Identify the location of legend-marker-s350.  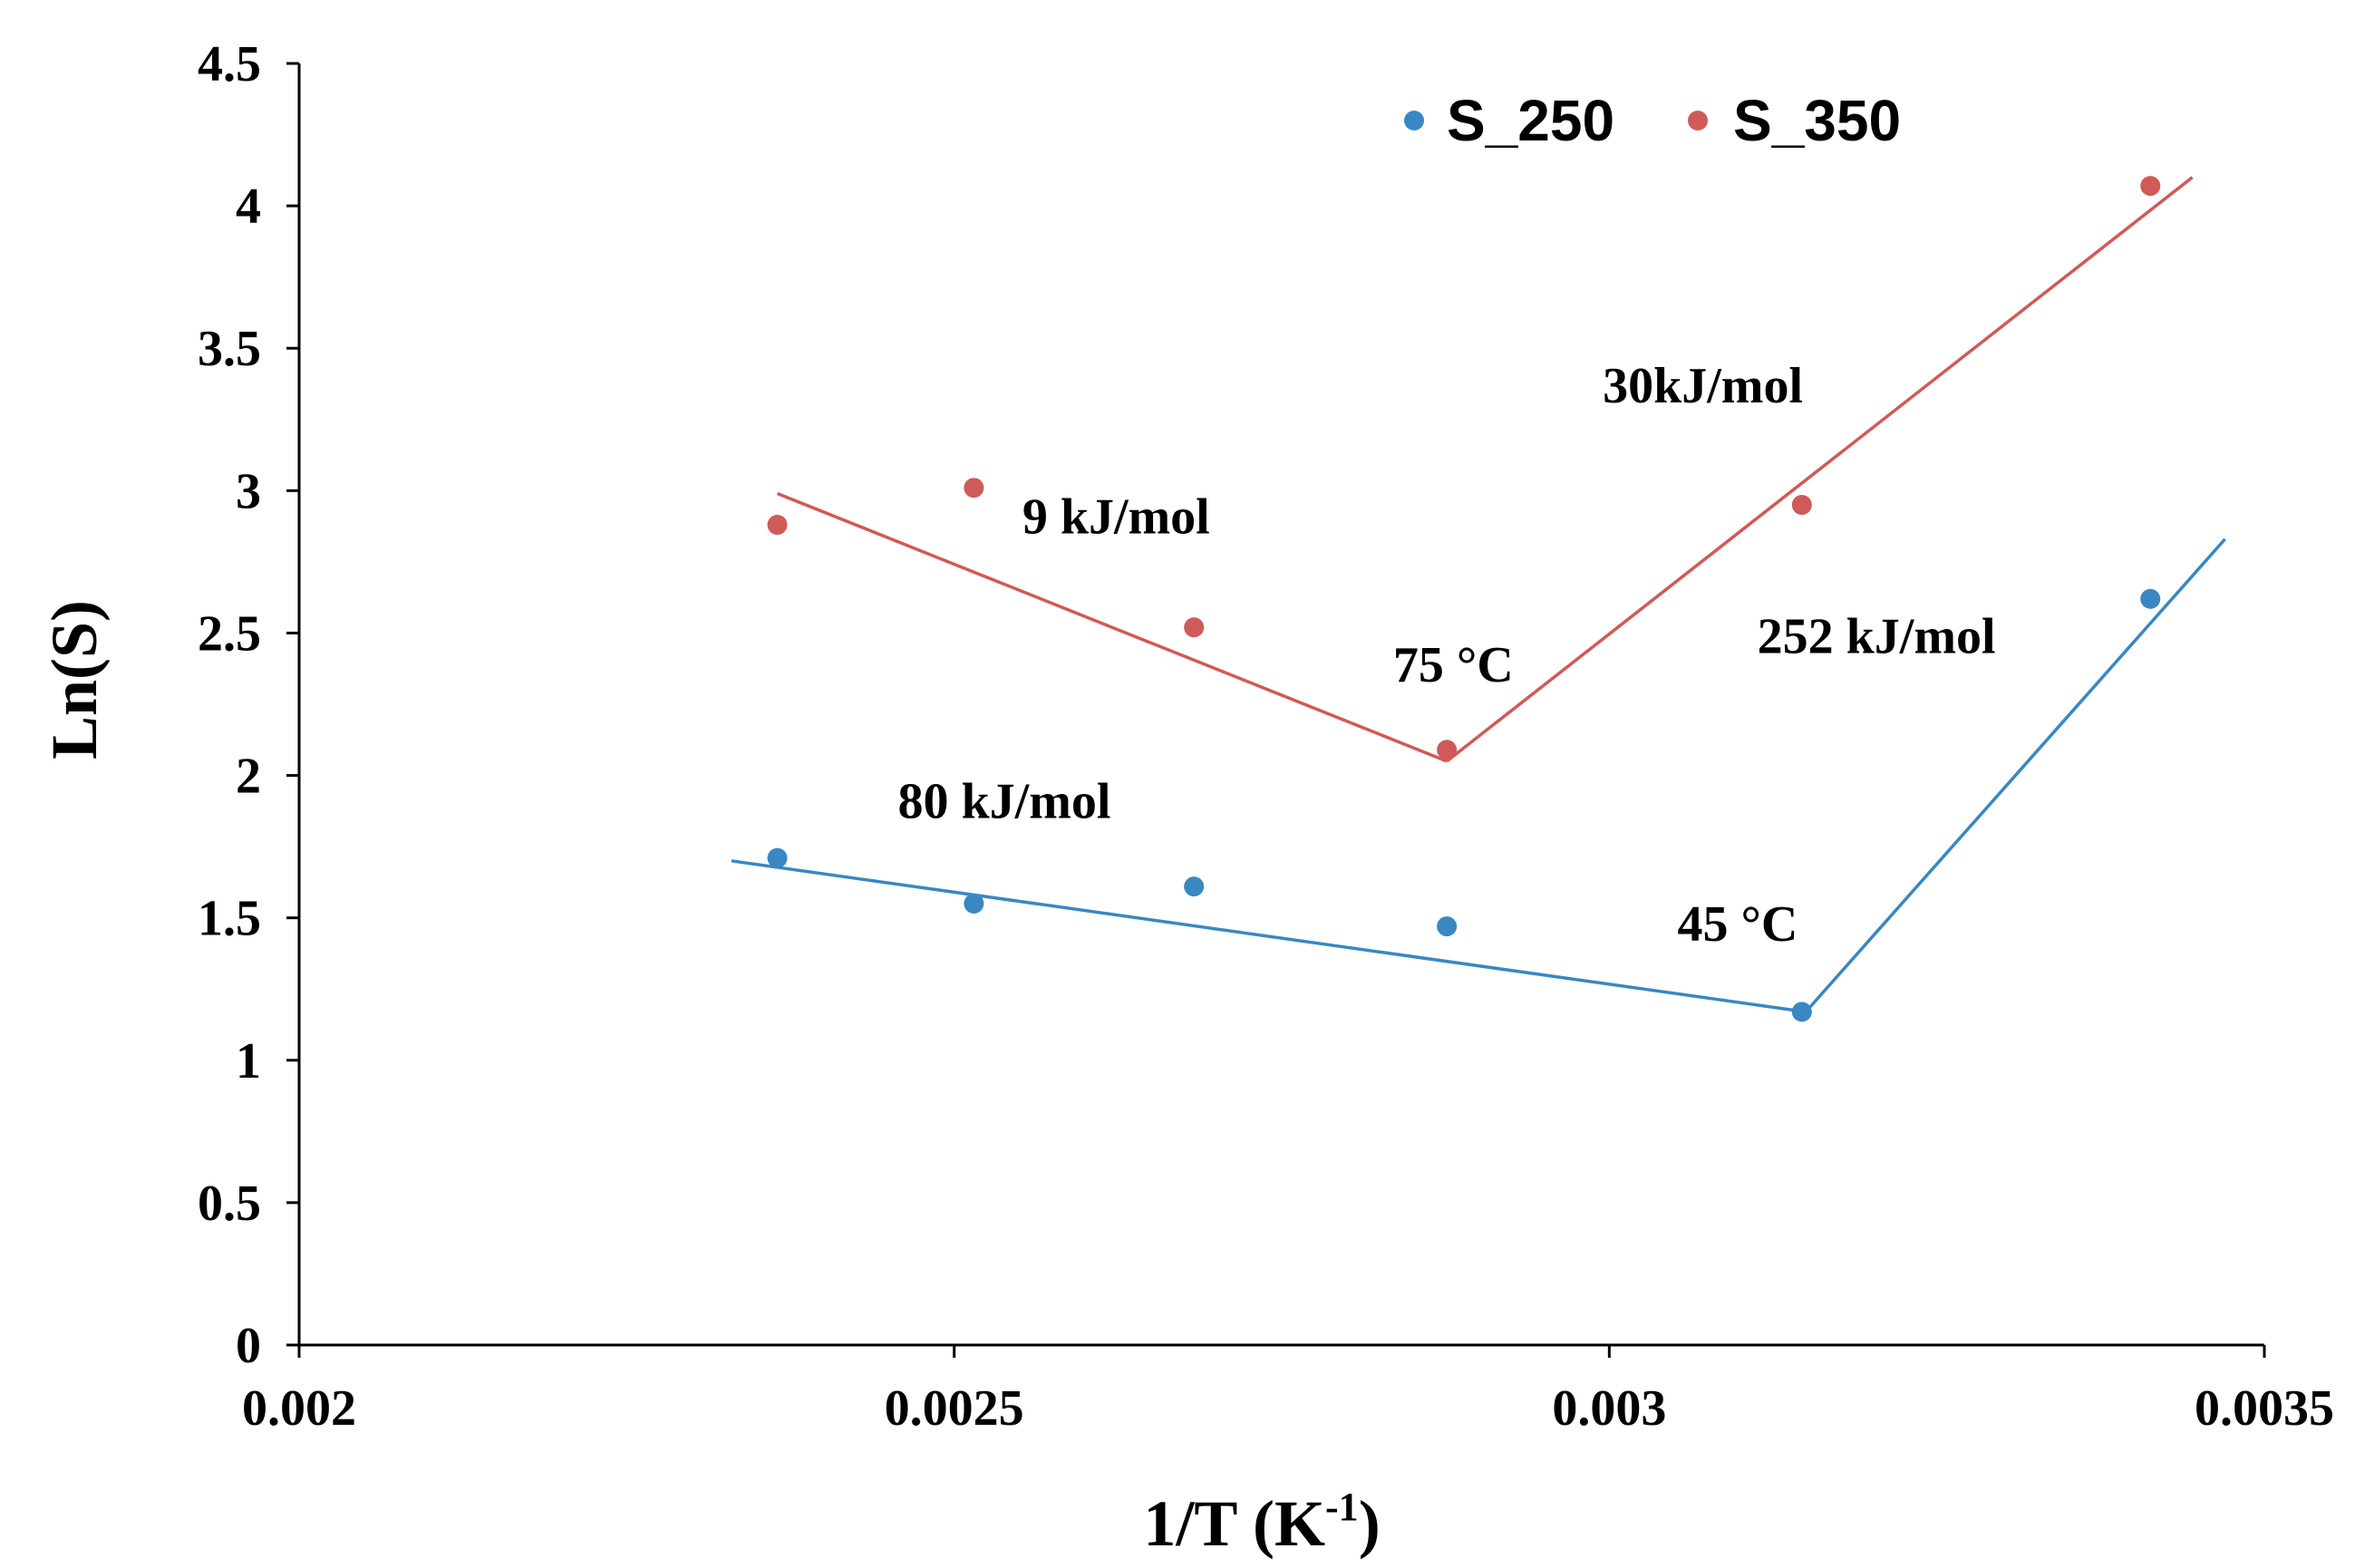
(1698, 121).